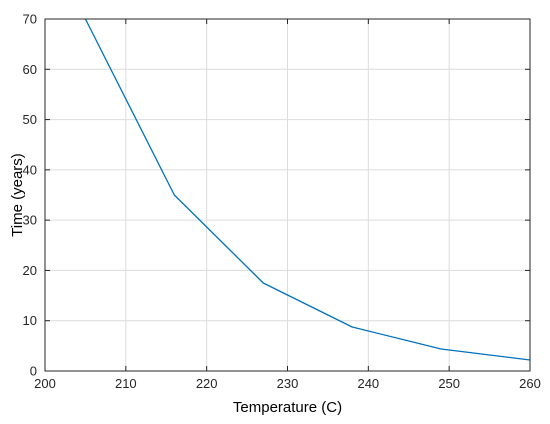 Image resolution: width=550 pixels, height=424 pixels. I want to click on y-tick-label: 60, so click(30, 69).